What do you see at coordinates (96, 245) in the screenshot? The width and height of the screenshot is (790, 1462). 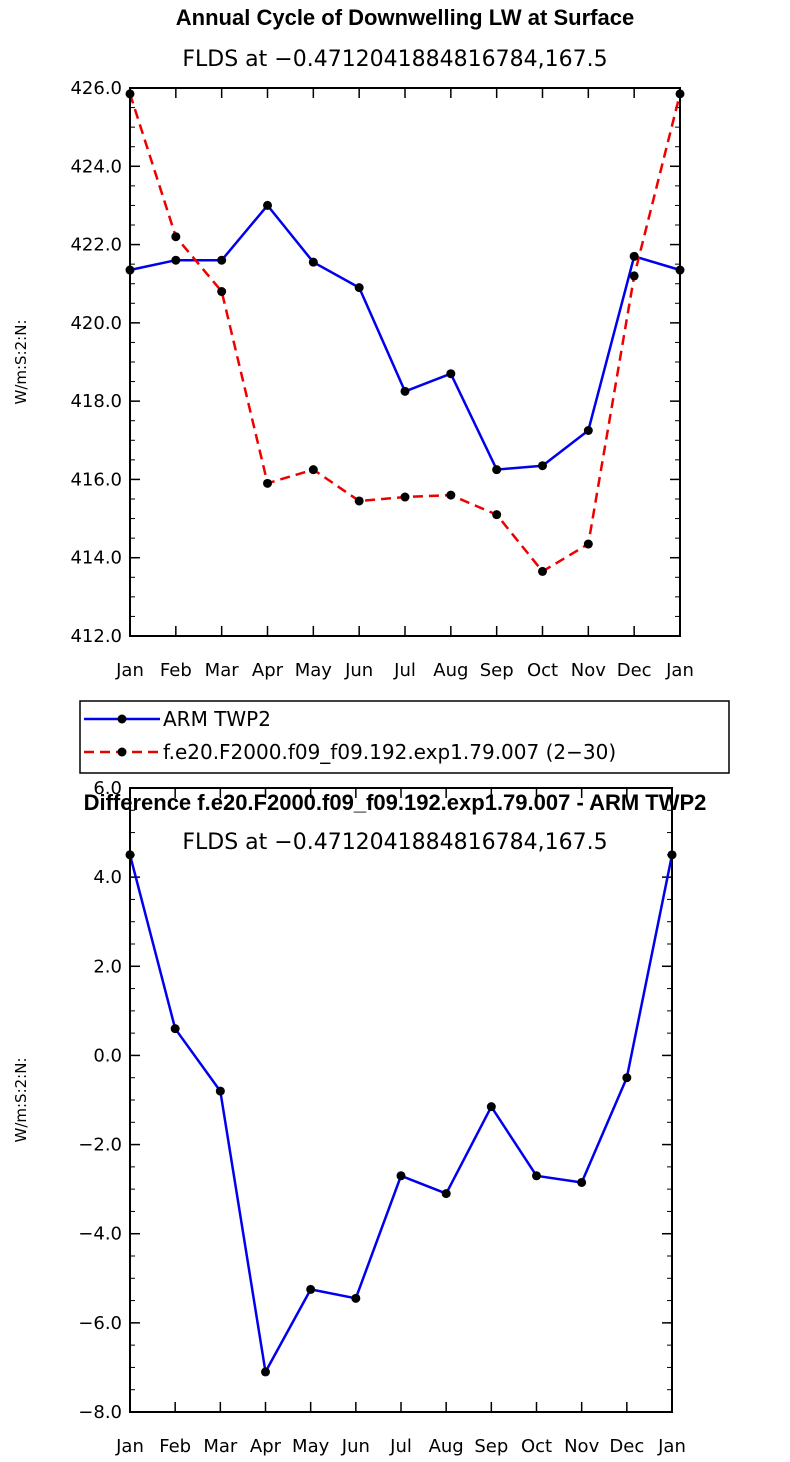 I see `y-tick-label: 422.0` at bounding box center [96, 245].